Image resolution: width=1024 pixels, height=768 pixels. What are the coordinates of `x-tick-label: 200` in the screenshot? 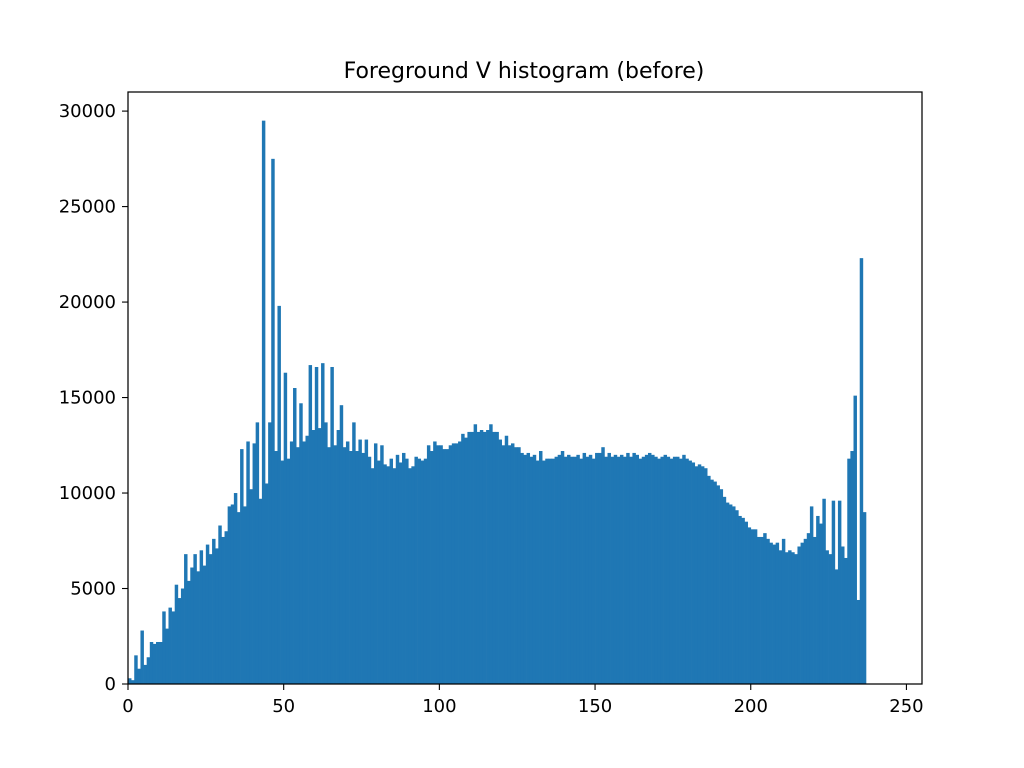 It's located at (751, 706).